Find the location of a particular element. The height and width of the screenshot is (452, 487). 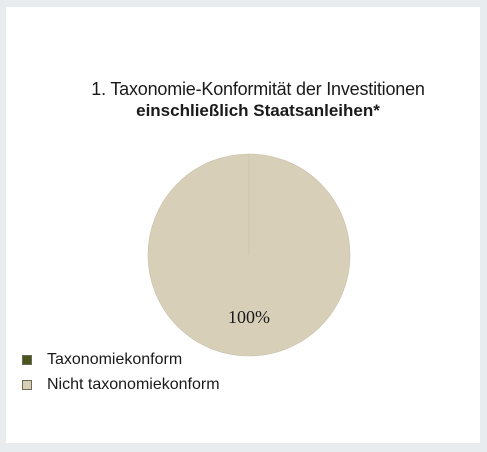

legend-swatch-nicht-taxonomiekonform is located at coordinates (27, 384).